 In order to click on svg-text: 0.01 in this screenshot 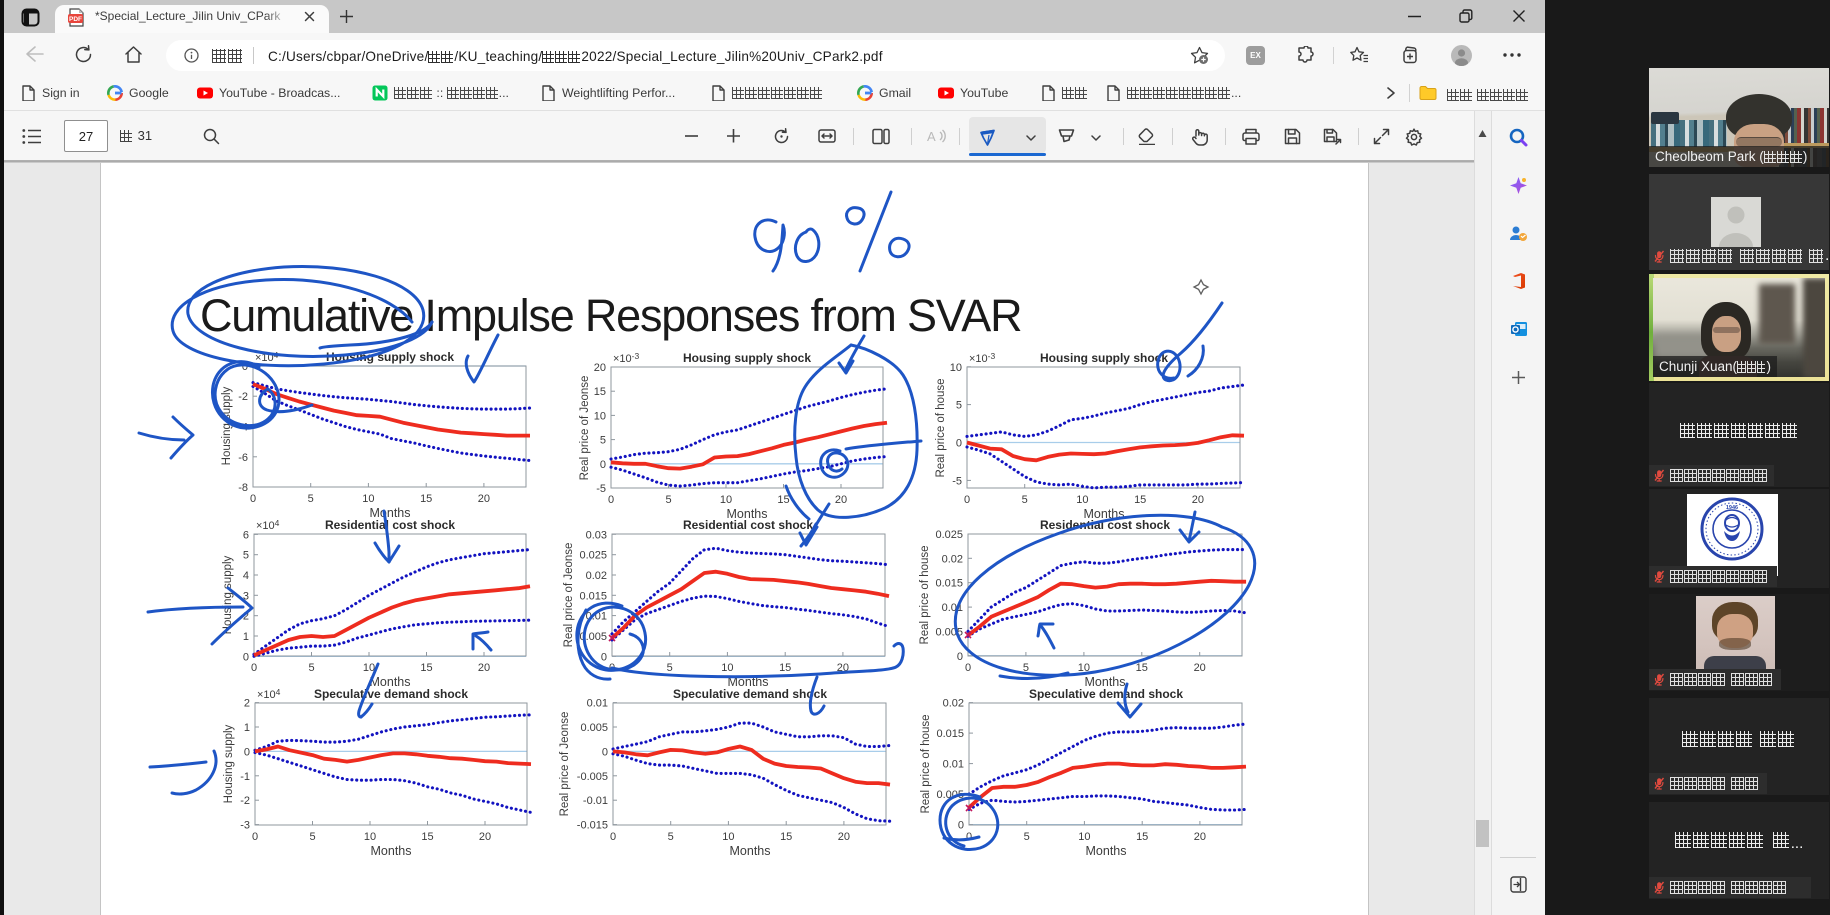, I will do `click(597, 704)`.